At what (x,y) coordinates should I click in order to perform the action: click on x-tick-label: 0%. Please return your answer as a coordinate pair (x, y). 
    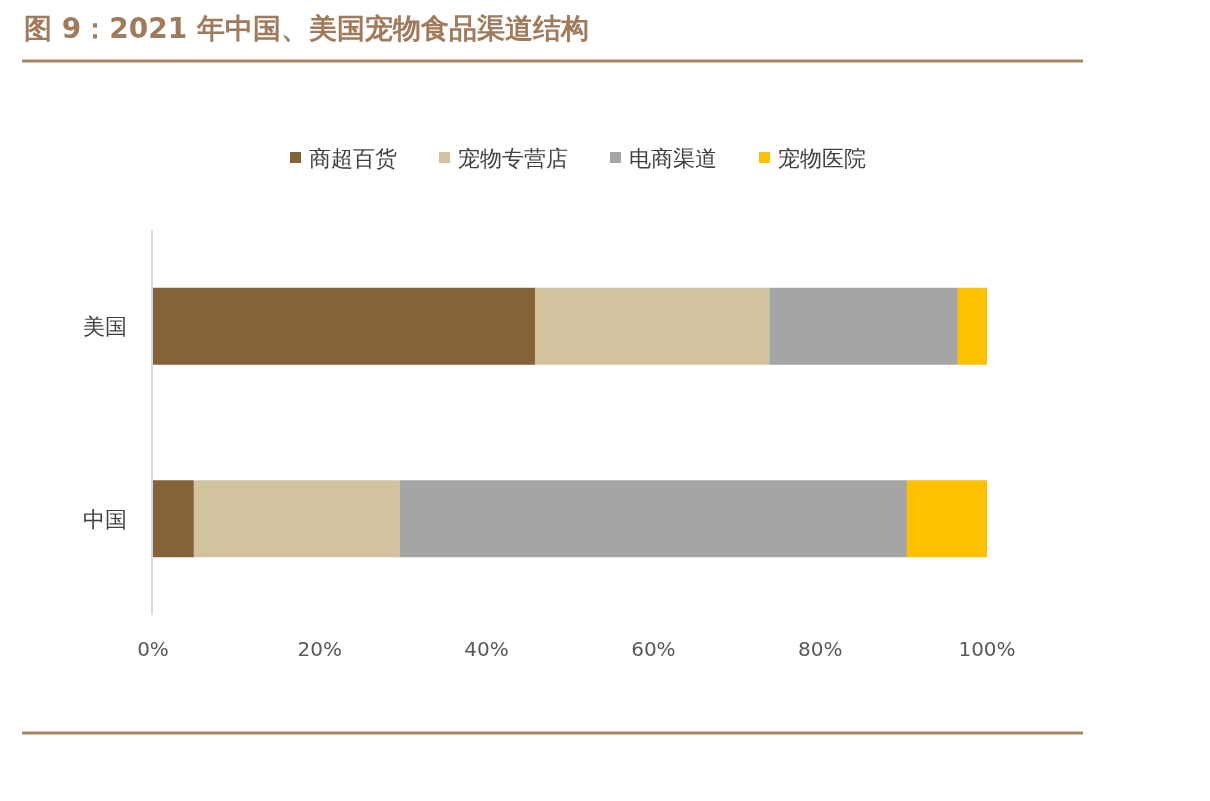
    Looking at the image, I should click on (153, 649).